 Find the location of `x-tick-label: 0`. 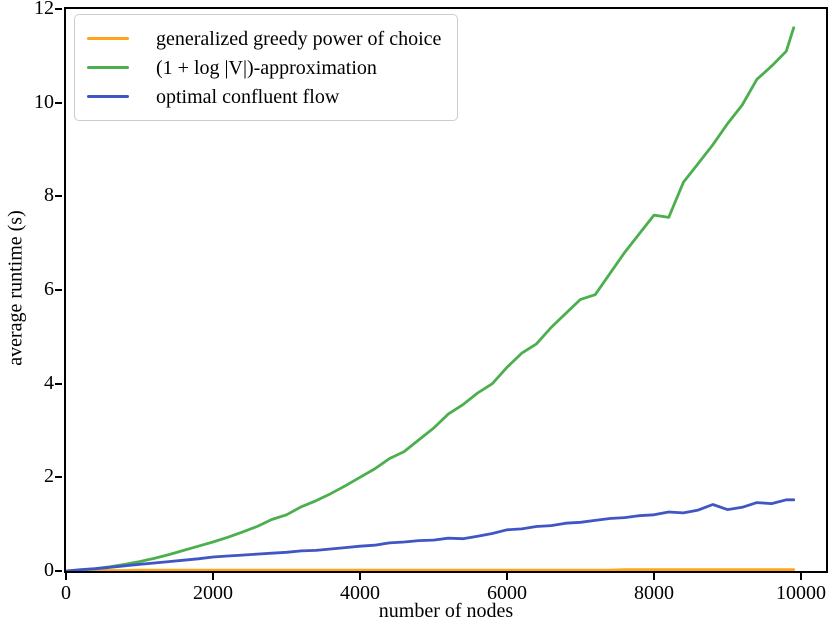

x-tick-label: 0 is located at coordinates (66, 593).